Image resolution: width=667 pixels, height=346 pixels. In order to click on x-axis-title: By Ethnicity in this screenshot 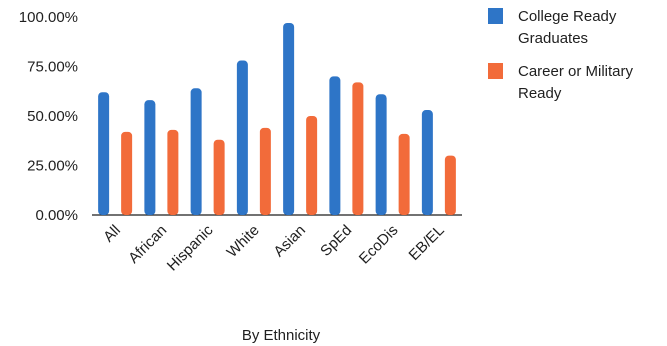, I will do `click(281, 335)`.